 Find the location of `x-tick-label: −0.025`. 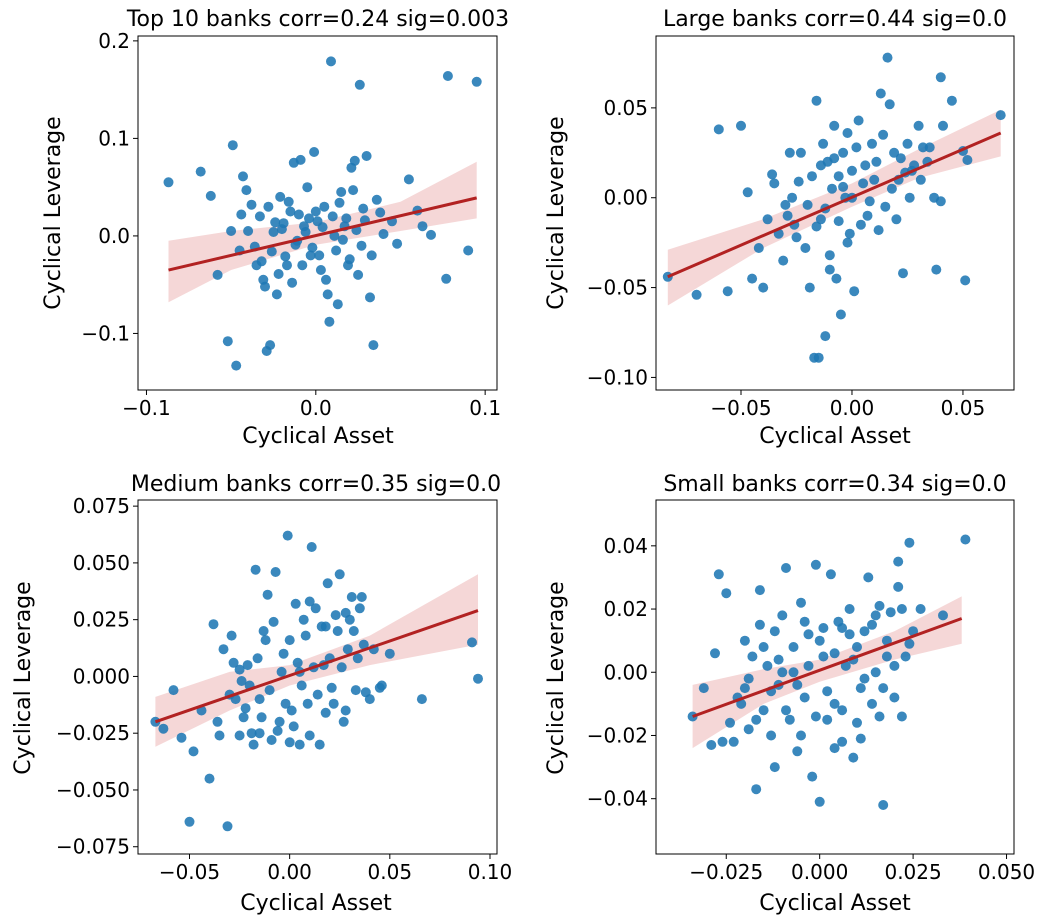

x-tick-label: −0.025 is located at coordinates (726, 872).